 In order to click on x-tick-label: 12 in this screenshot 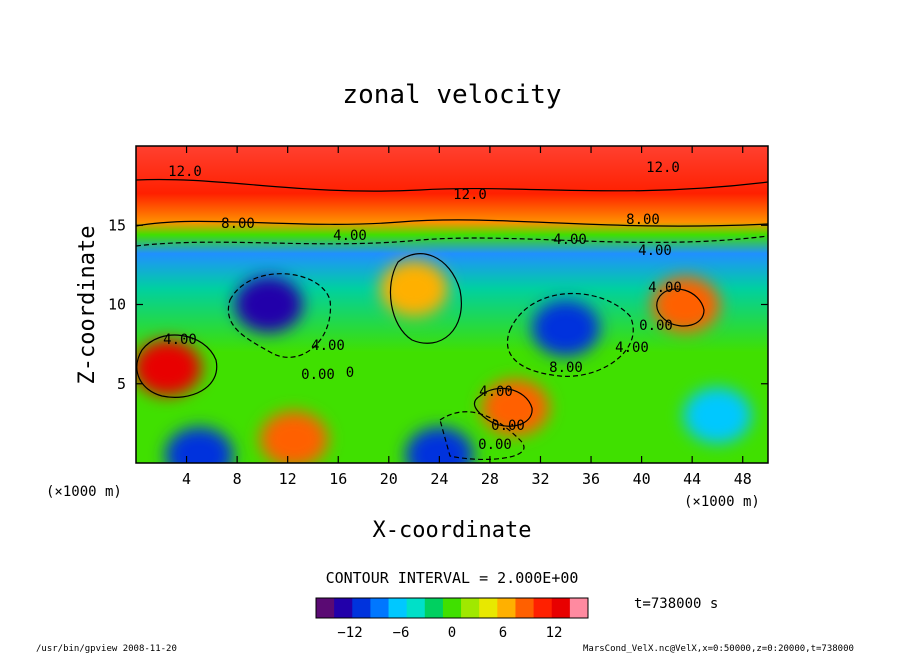, I will do `click(288, 479)`.